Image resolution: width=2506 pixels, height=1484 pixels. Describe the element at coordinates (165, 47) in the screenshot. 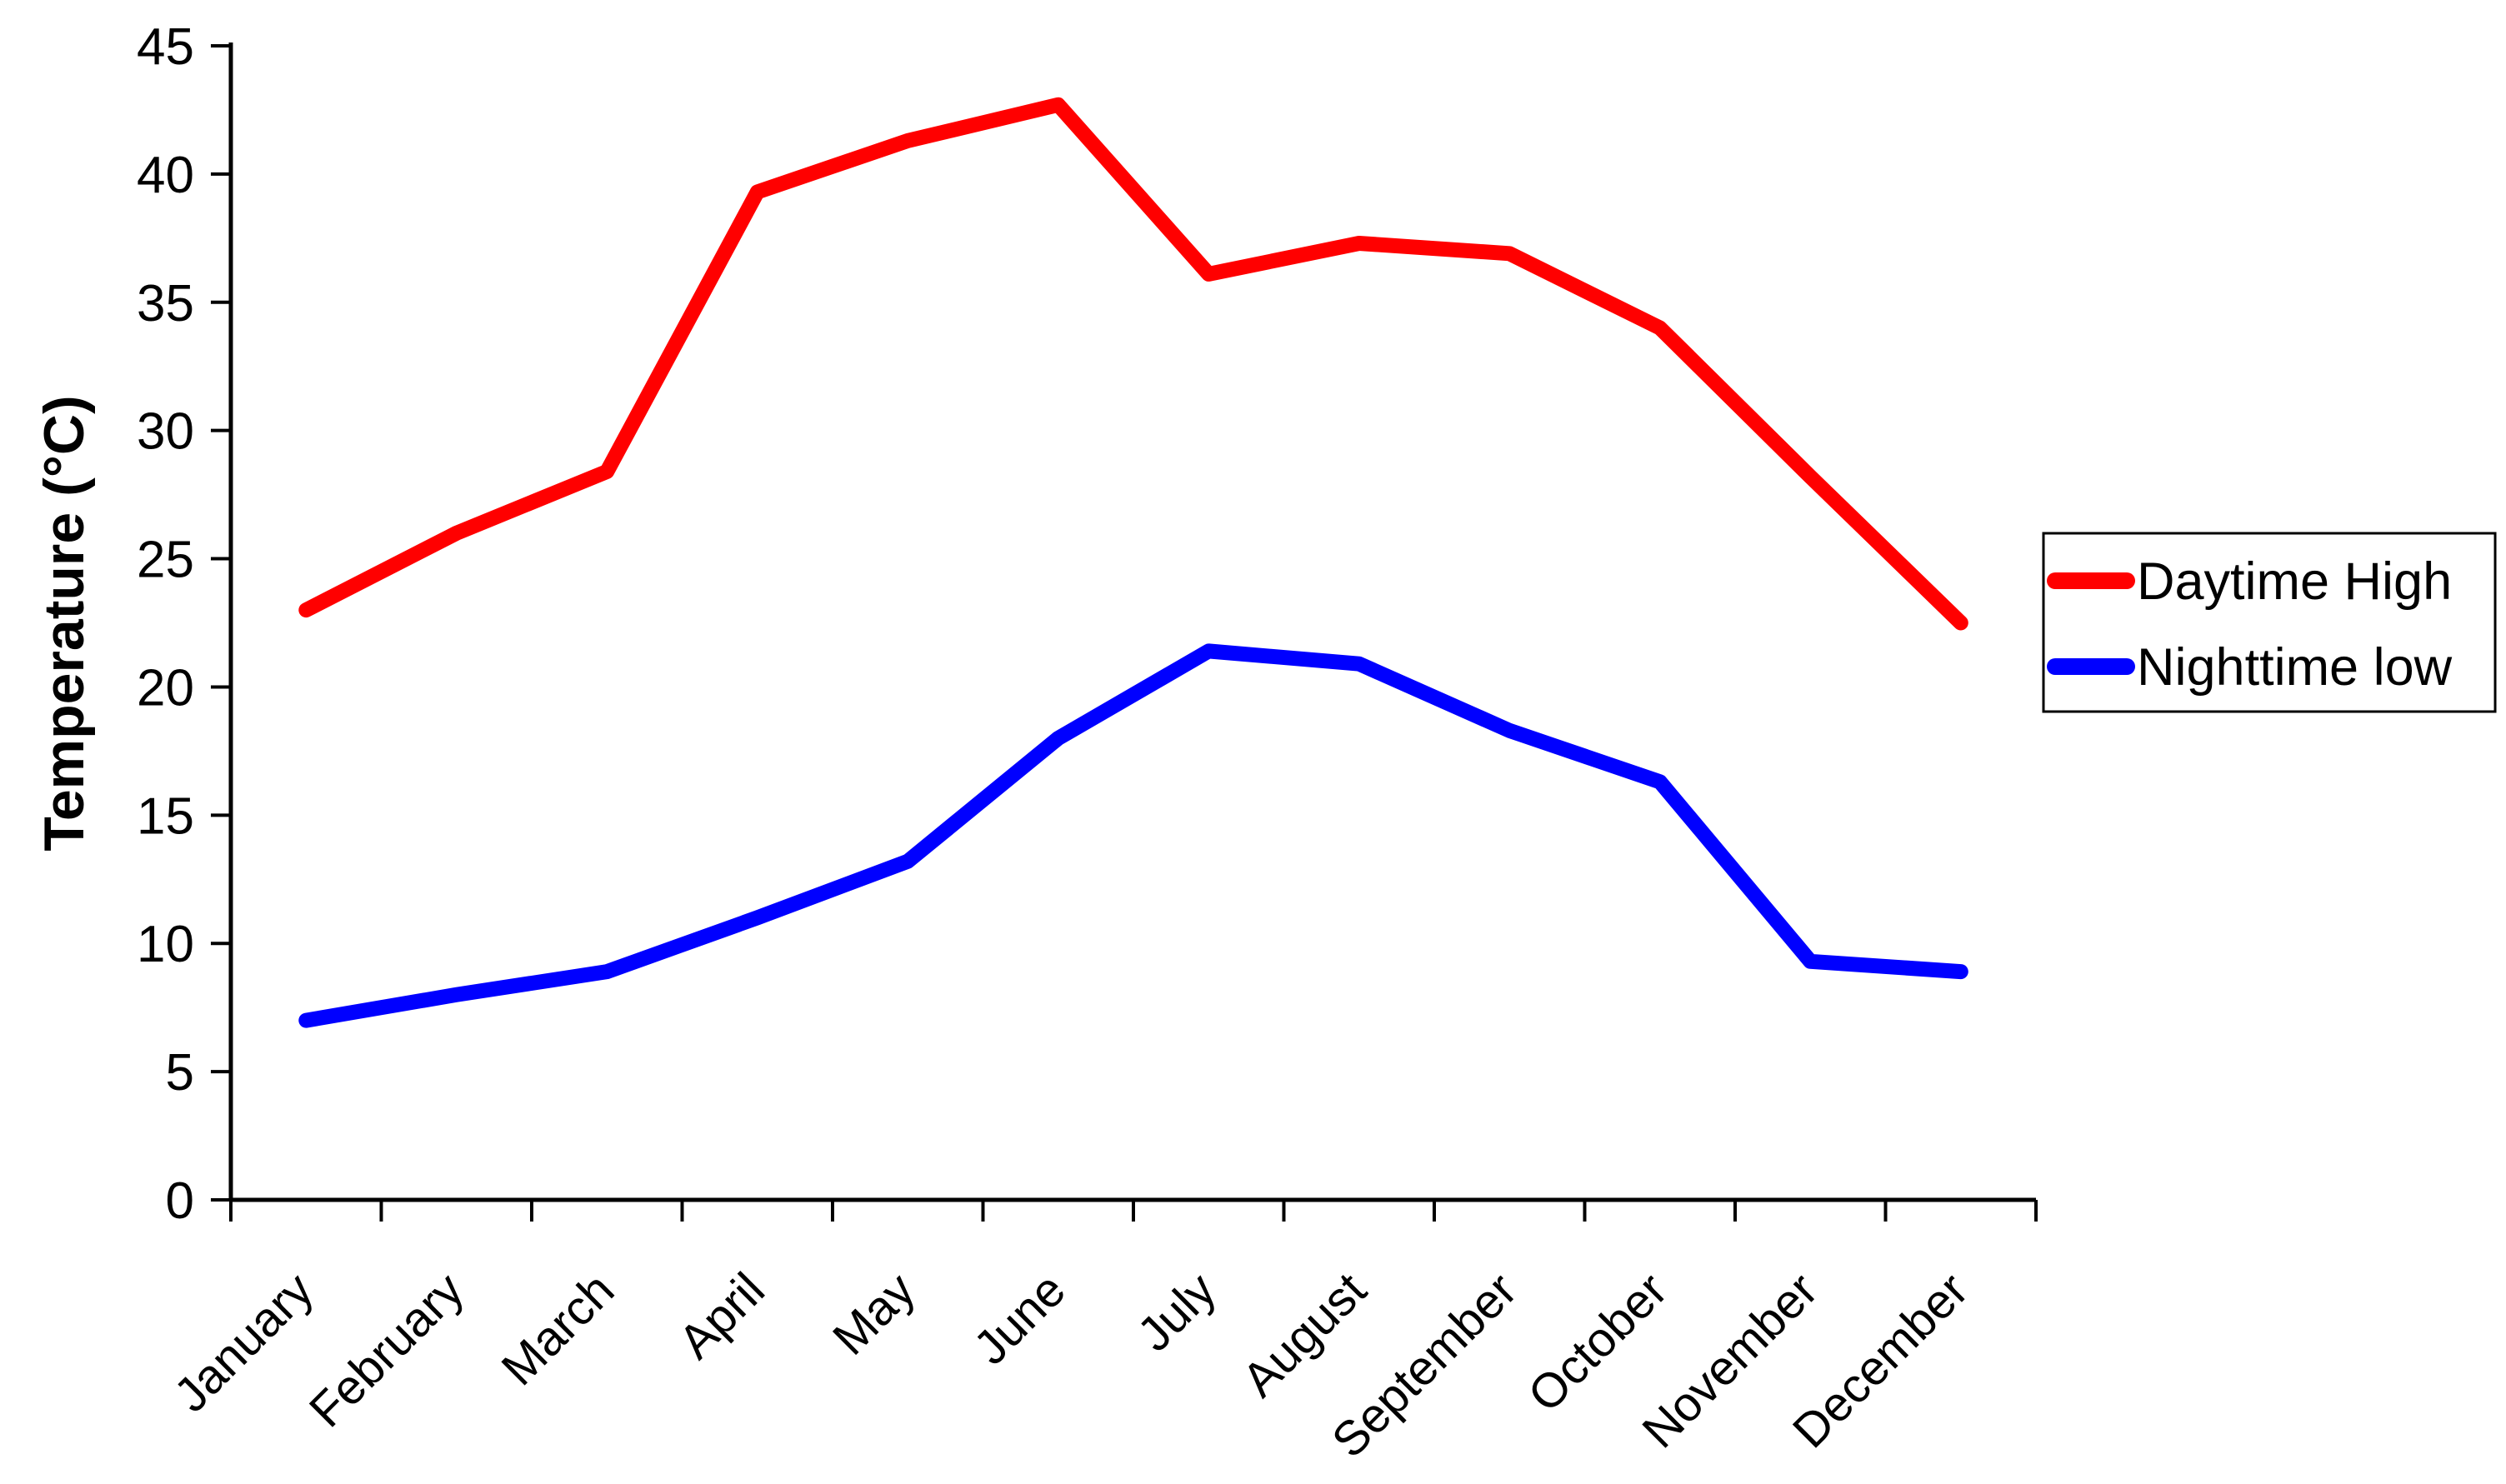

I see `y-tick-label-45: 45` at that location.